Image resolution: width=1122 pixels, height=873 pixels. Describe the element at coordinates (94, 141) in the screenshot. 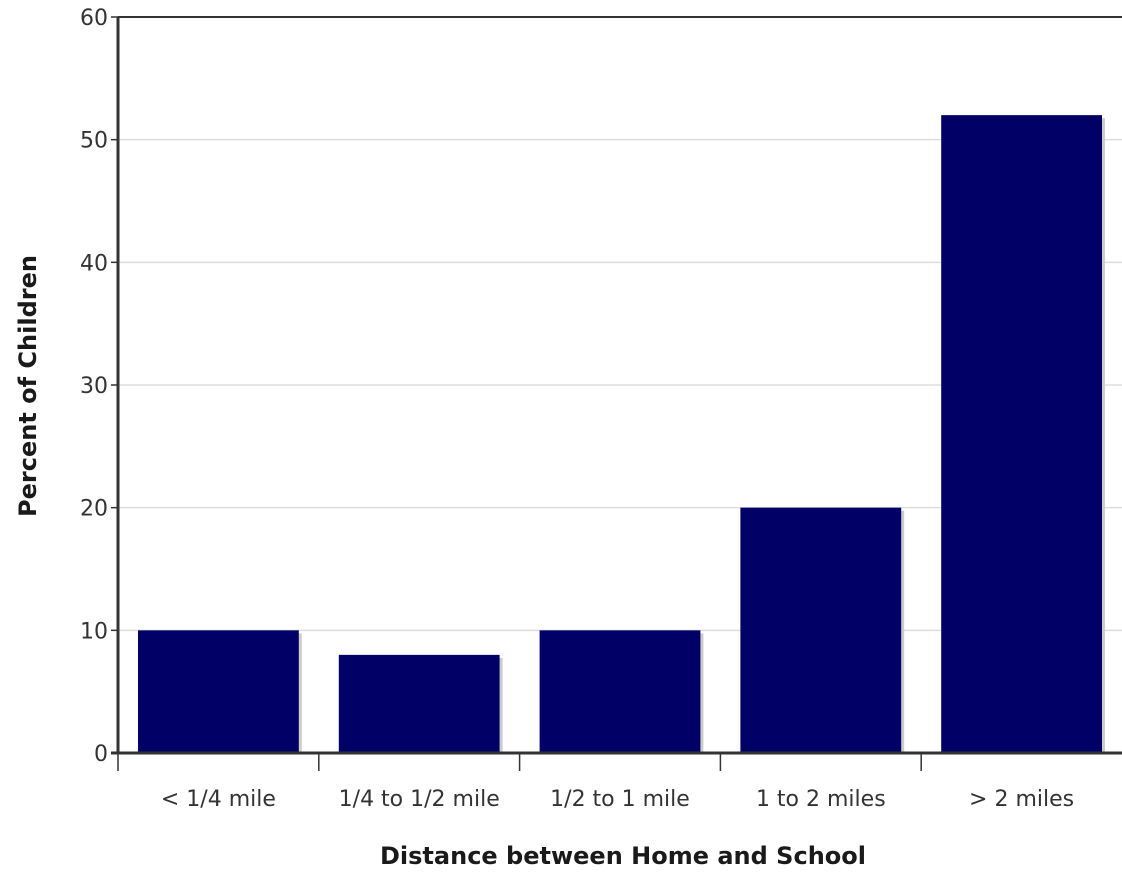

I see `y-tick-label: 50` at that location.